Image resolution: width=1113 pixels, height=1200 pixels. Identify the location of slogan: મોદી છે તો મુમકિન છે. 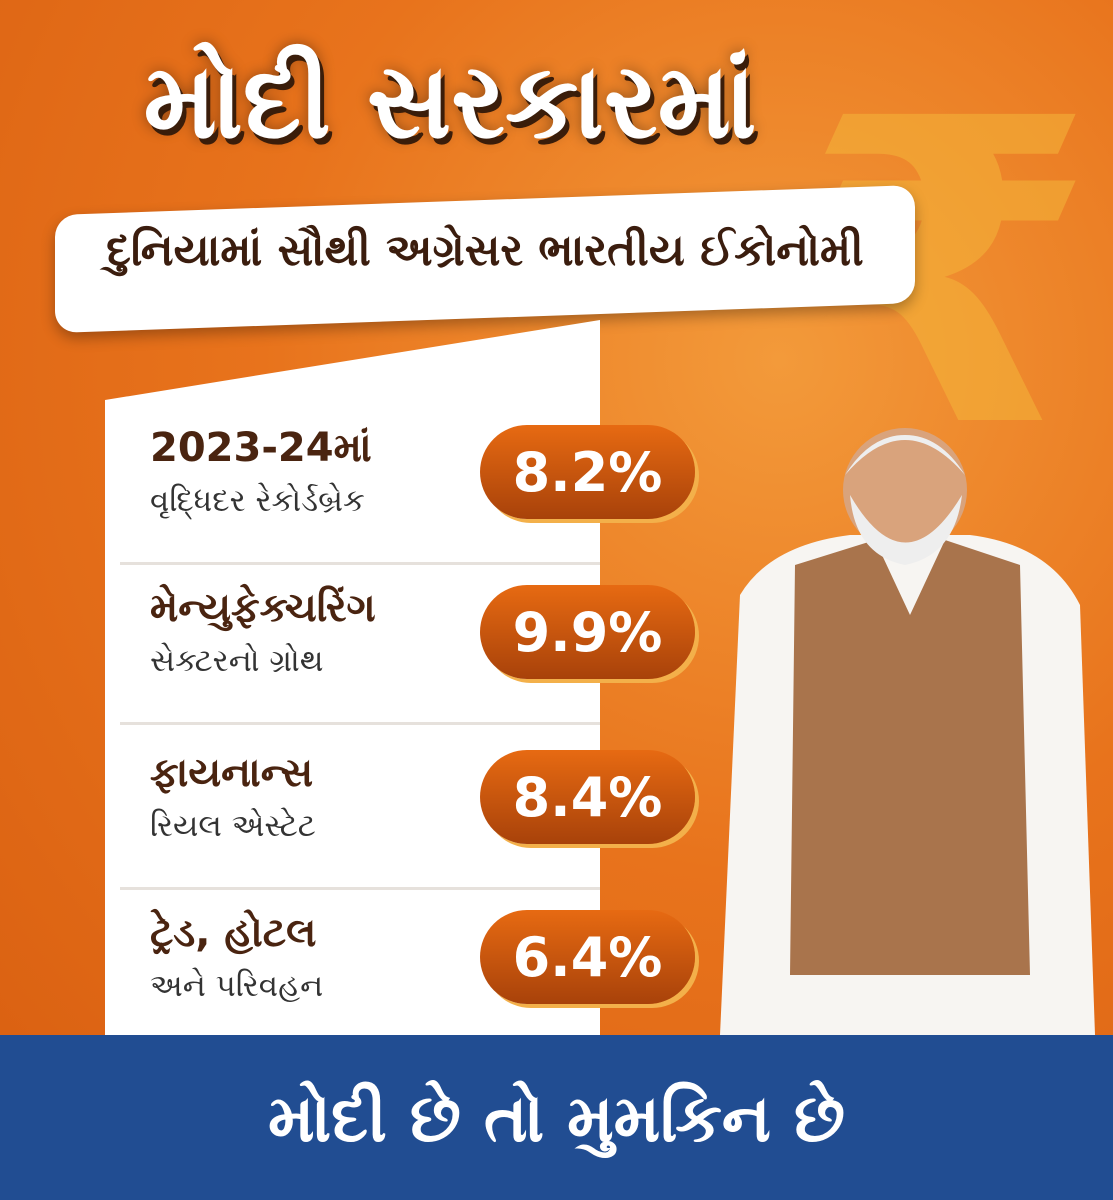
(556, 1118).